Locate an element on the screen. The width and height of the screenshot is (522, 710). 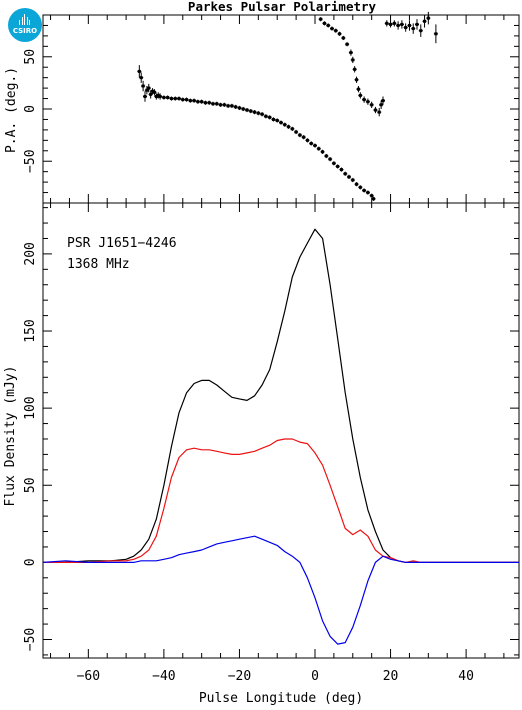
y-tick-label: 200 is located at coordinates (30, 253).